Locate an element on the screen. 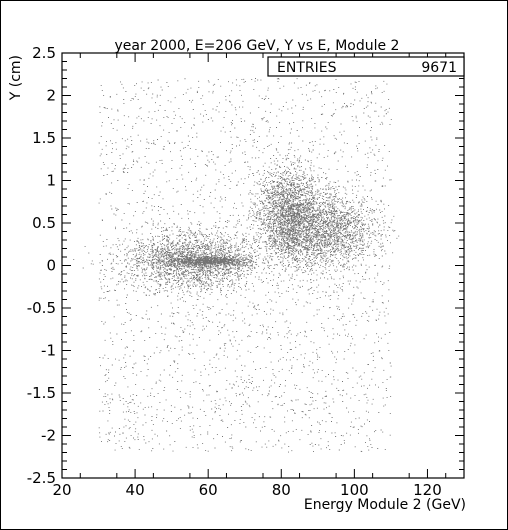 The width and height of the screenshot is (508, 530). y-tick-label: 2 is located at coordinates (51, 96).